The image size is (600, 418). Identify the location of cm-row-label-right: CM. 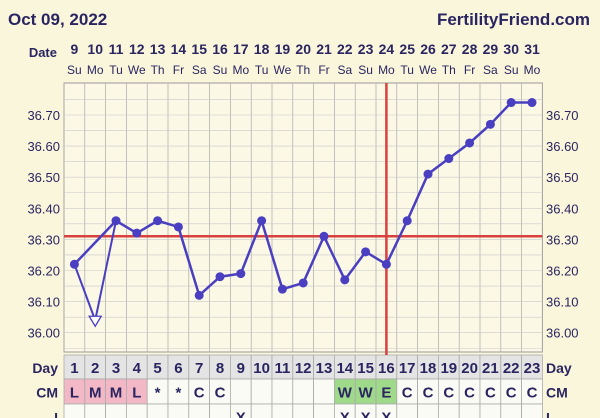
(557, 393).